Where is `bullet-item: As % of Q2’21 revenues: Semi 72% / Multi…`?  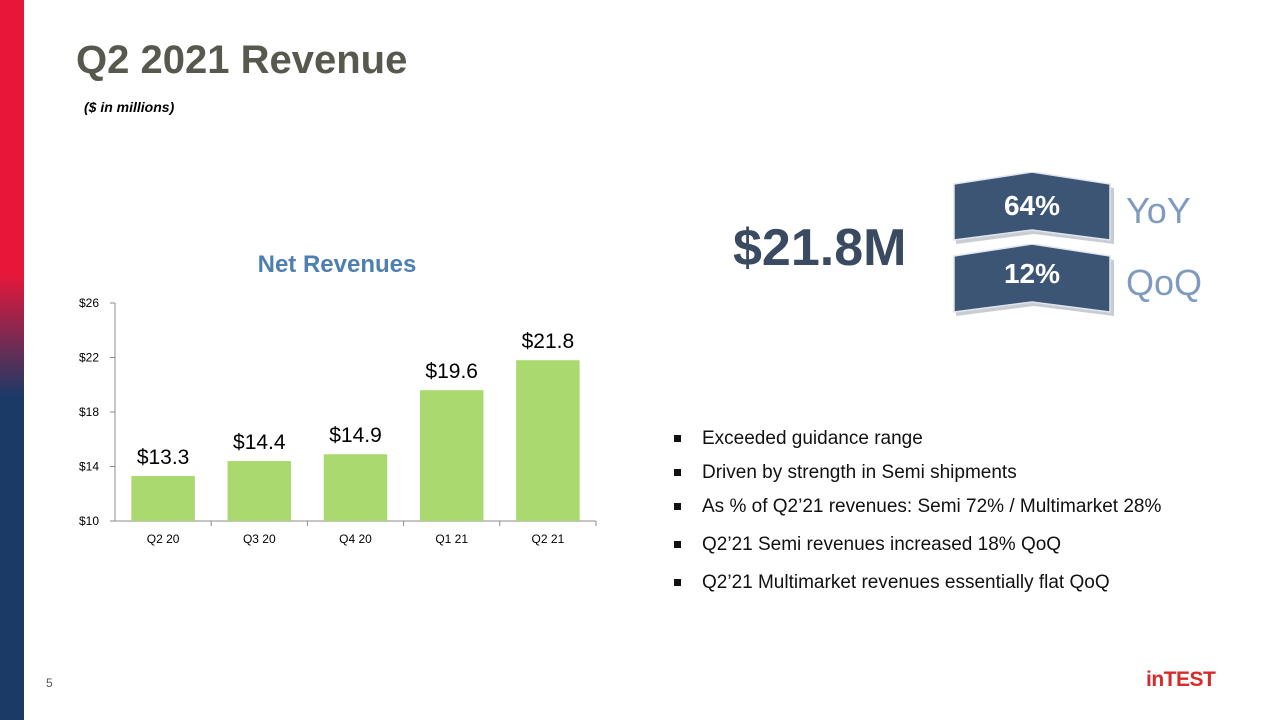 bullet-item: As % of Q2’21 revenues: Semi 72% / Multi… is located at coordinates (916, 512).